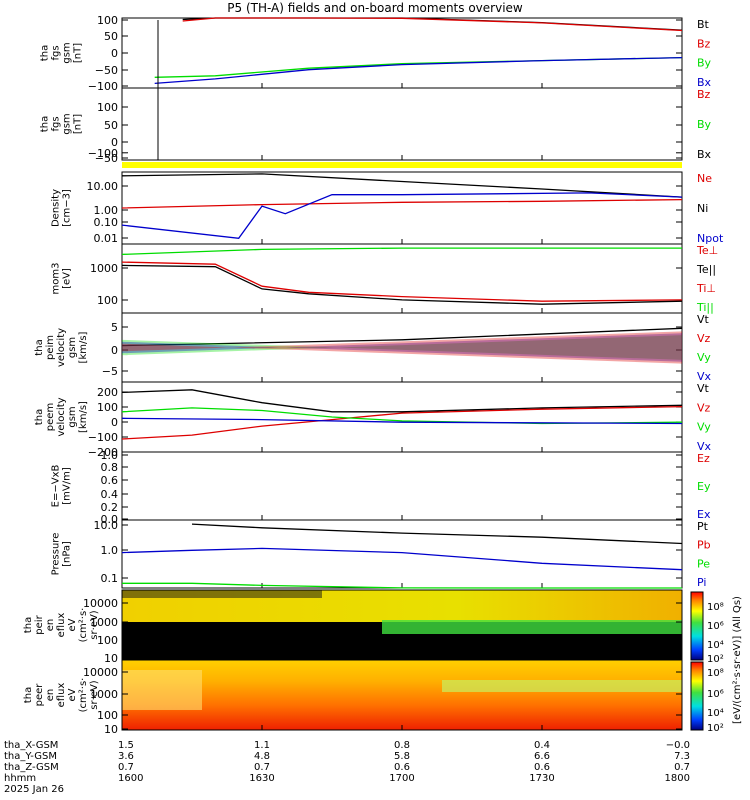 This screenshot has height=800, width=750. Describe the element at coordinates (432, 24) in the screenshot. I see `series-p1-Bz` at that location.